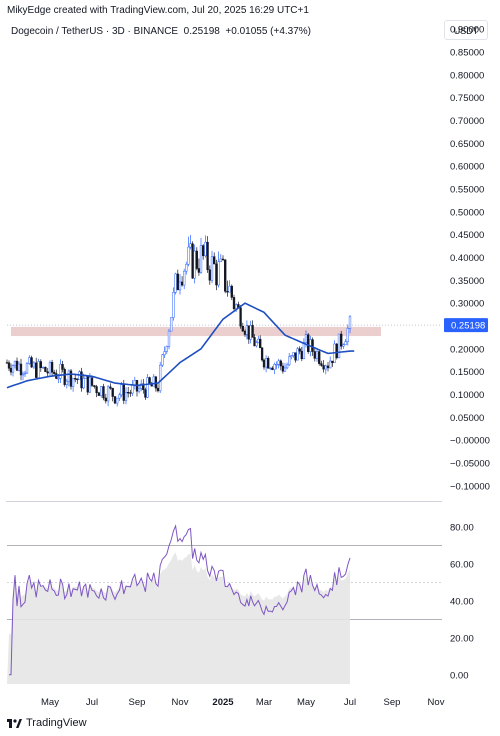 The height and width of the screenshot is (736, 500). Describe the element at coordinates (196, 331) in the screenshot. I see `support-zone` at that location.